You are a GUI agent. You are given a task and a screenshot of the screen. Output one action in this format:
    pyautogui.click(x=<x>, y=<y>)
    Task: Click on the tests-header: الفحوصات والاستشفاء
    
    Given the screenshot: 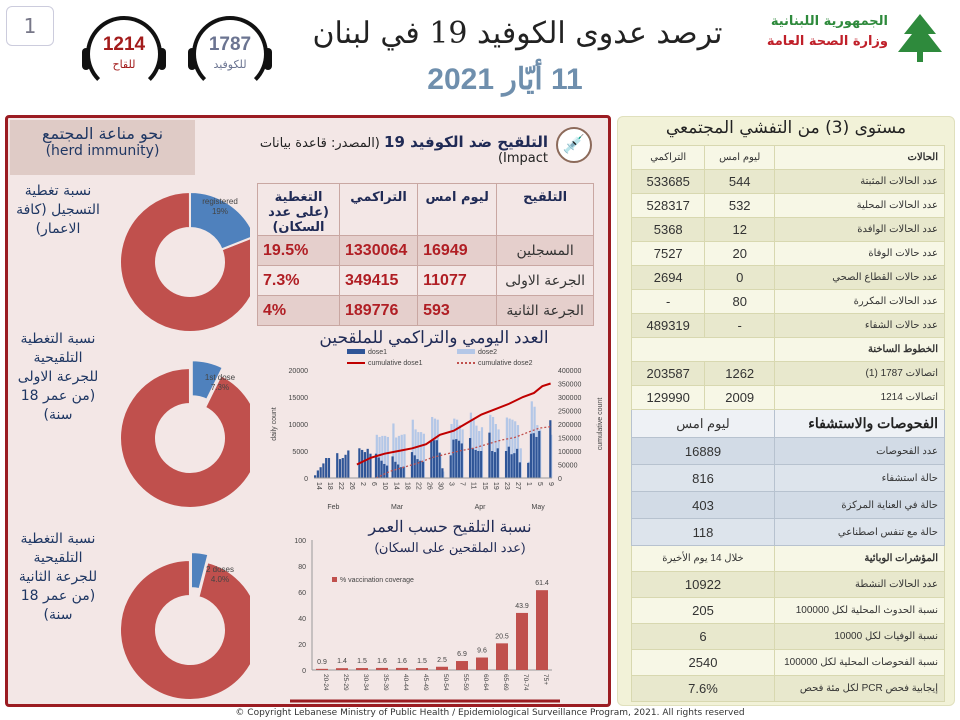 What is the action you would take?
    pyautogui.click(x=859, y=423)
    